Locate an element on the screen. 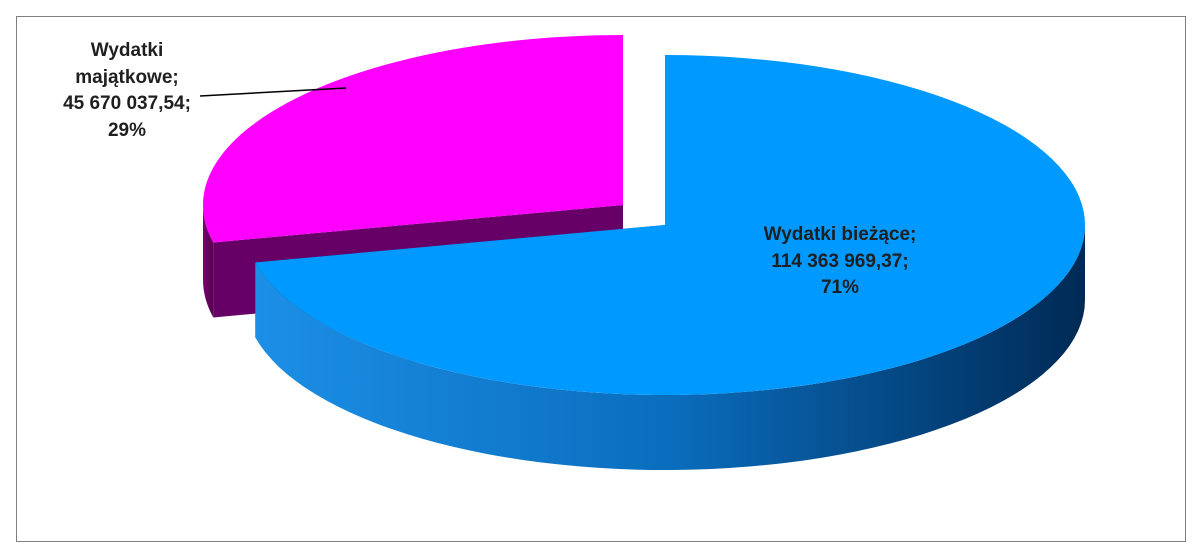 The width and height of the screenshot is (1203, 558). data-label-biezace: Wydatki bieżące; 114 363 969,37; 71% is located at coordinates (840, 262).